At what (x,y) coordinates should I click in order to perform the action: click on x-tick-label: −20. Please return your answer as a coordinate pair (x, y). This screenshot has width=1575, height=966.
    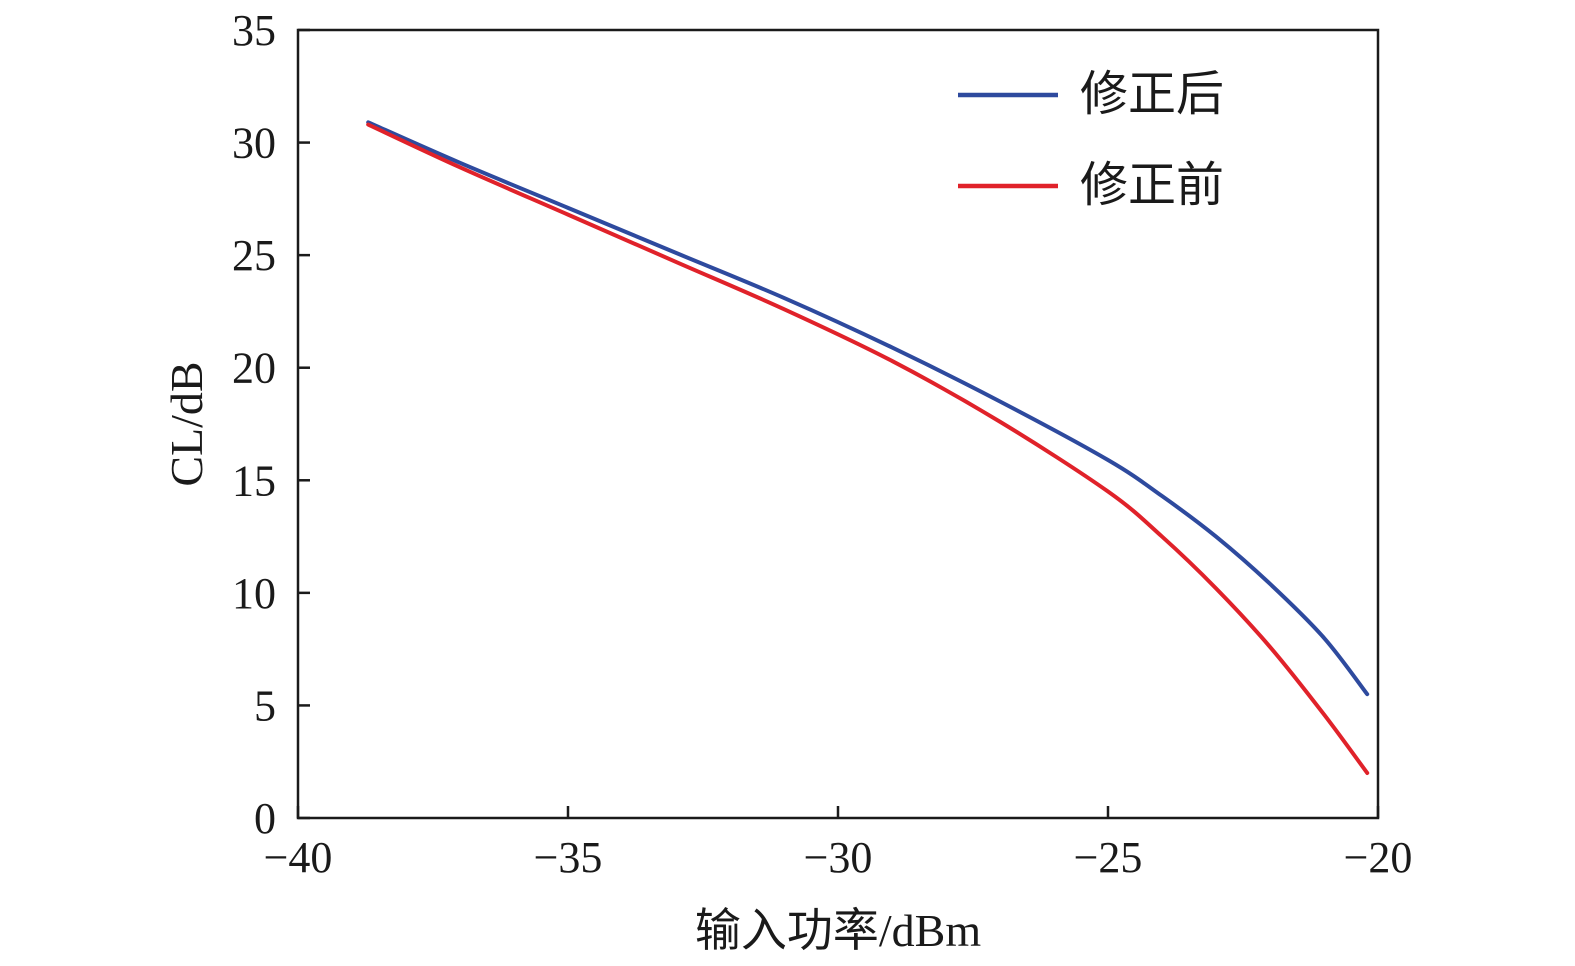
    Looking at the image, I should click on (1378, 857).